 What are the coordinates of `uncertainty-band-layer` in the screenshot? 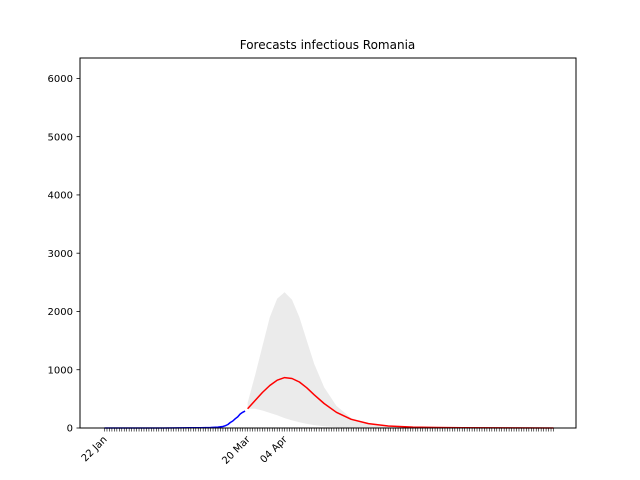 It's located at (400, 360).